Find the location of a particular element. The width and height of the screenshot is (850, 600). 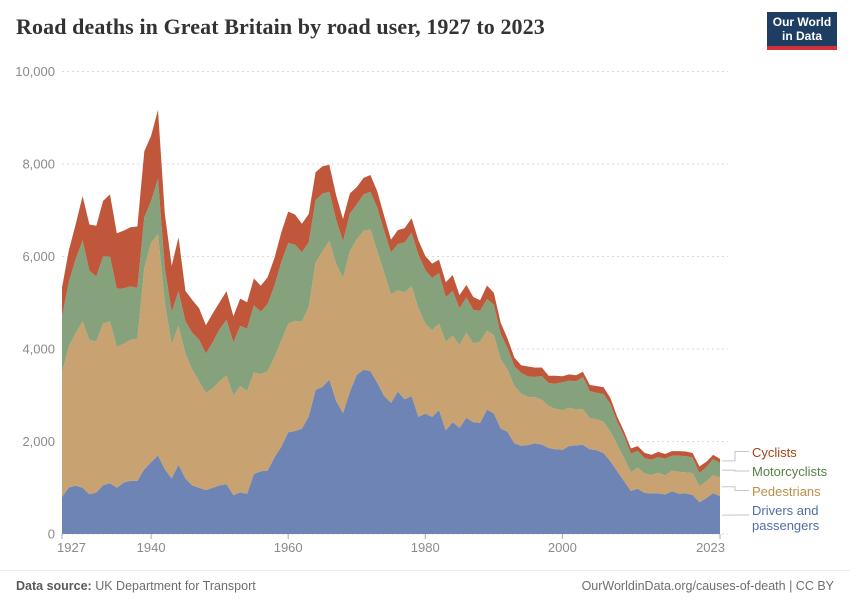

data-source: Data source: UK Department for Transport is located at coordinates (136, 586).